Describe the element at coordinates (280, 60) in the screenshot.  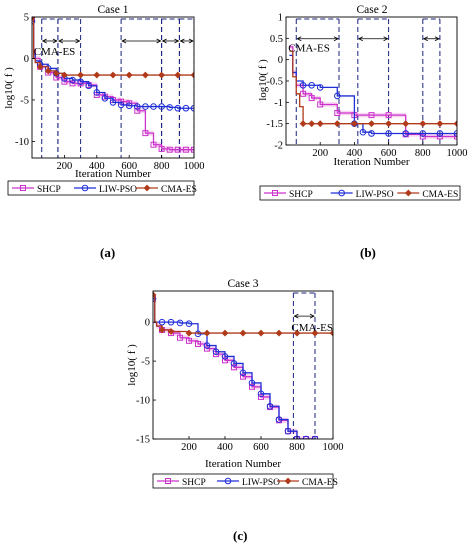
I see `y-tick-label: 0` at that location.